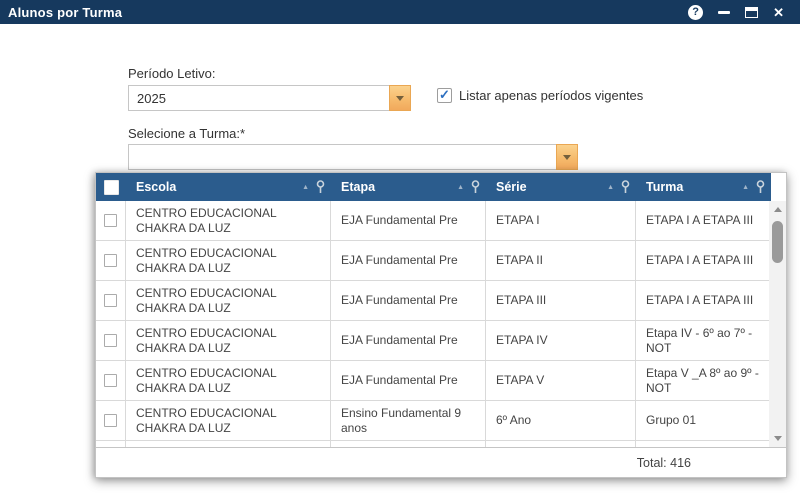 This screenshot has height=501, width=800. I want to click on column-label: Série, so click(511, 187).